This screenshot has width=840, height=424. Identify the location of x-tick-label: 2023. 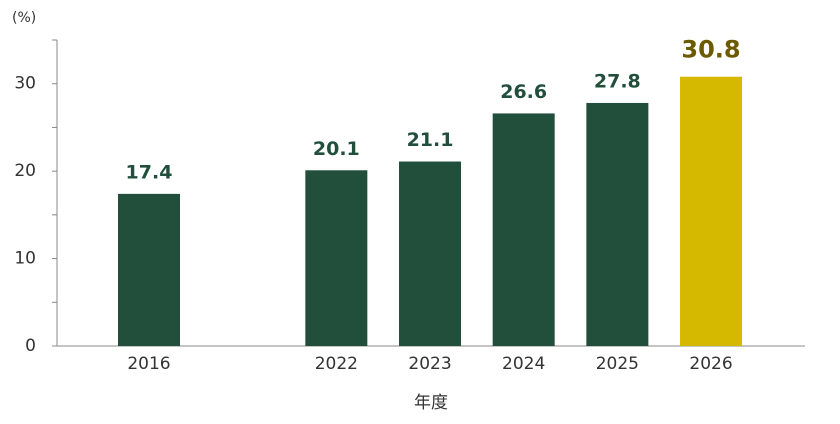
(429, 364).